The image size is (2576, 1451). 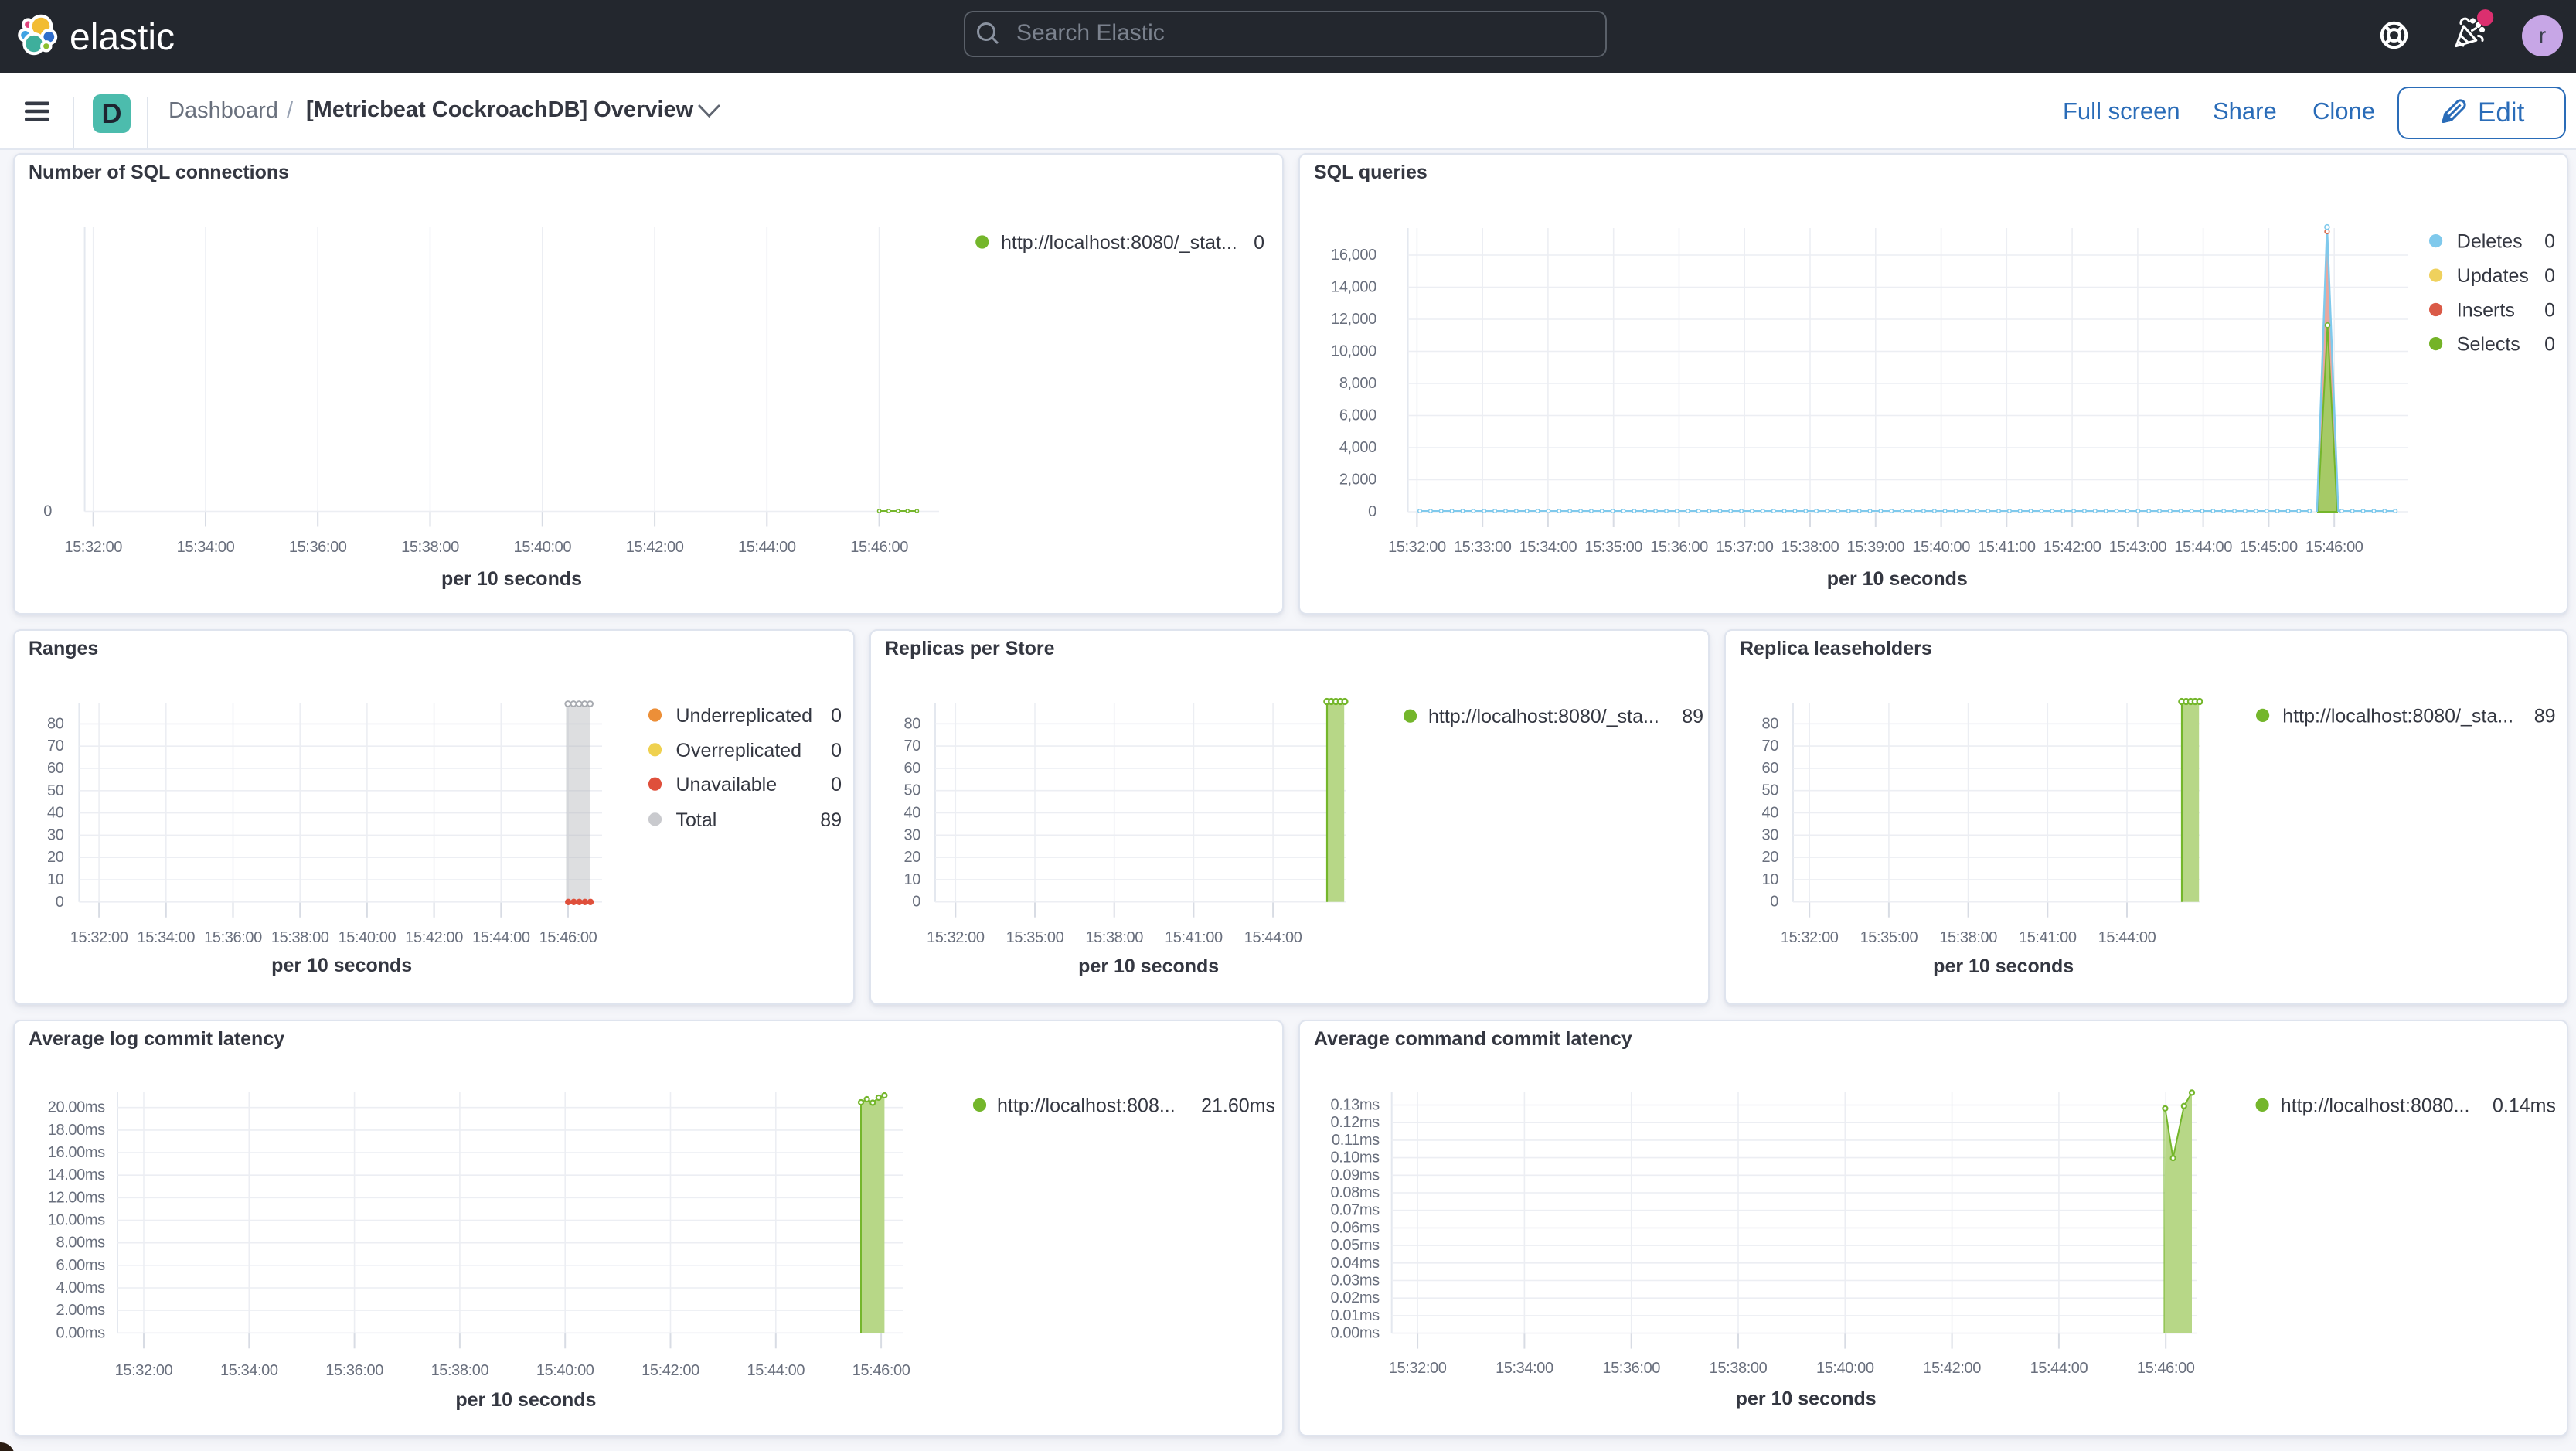 What do you see at coordinates (727, 784) in the screenshot?
I see `svg-text: Unavailable` at bounding box center [727, 784].